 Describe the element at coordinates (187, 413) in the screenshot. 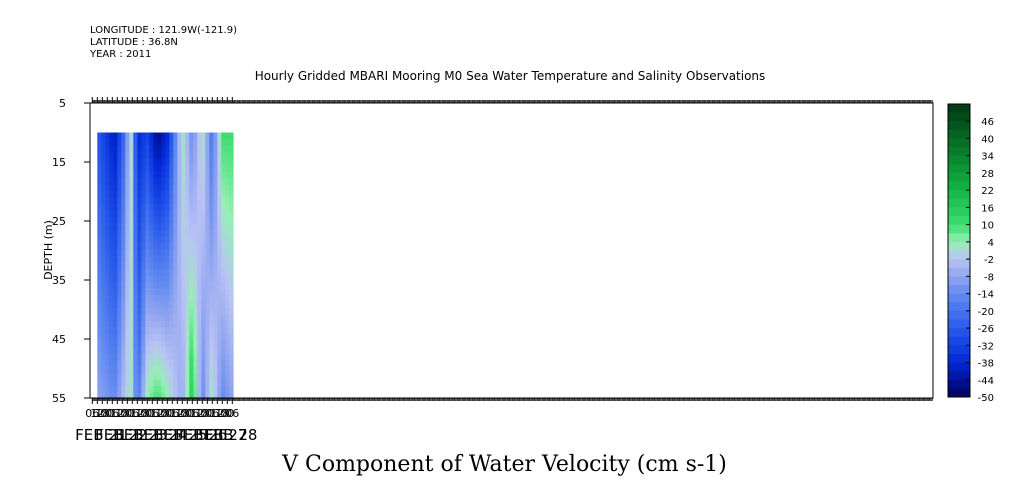

I see `x-tick-label: 00` at that location.